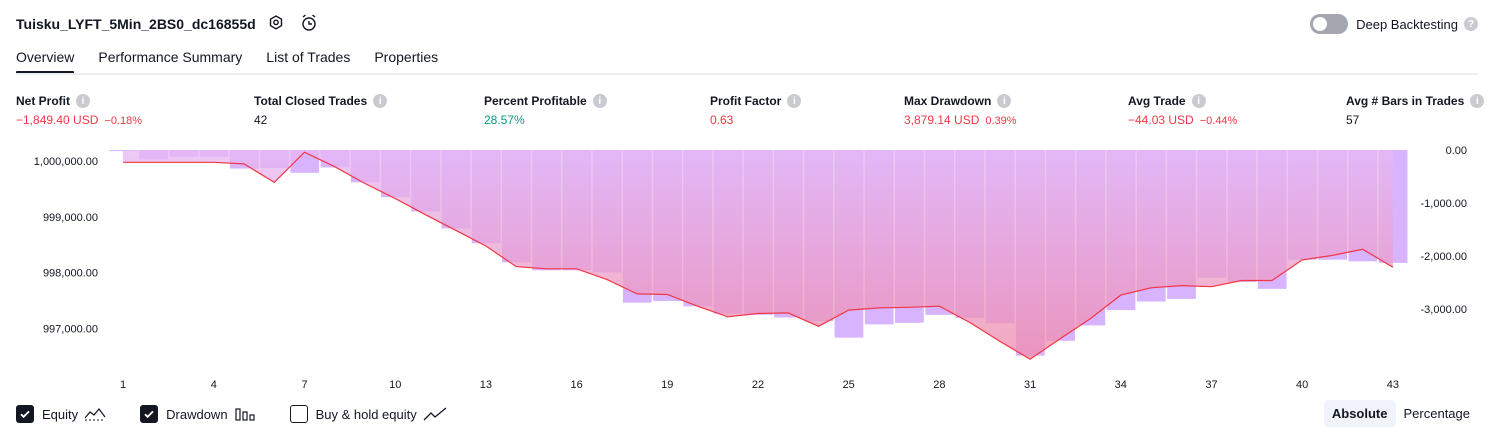 The image size is (1494, 438). What do you see at coordinates (1437, 413) in the screenshot?
I see `percentage-button: Percentage` at bounding box center [1437, 413].